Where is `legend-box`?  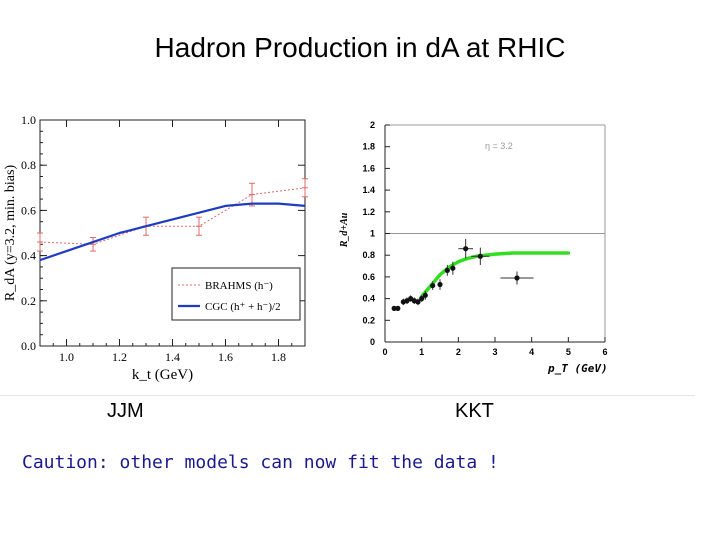 legend-box is located at coordinates (236, 294).